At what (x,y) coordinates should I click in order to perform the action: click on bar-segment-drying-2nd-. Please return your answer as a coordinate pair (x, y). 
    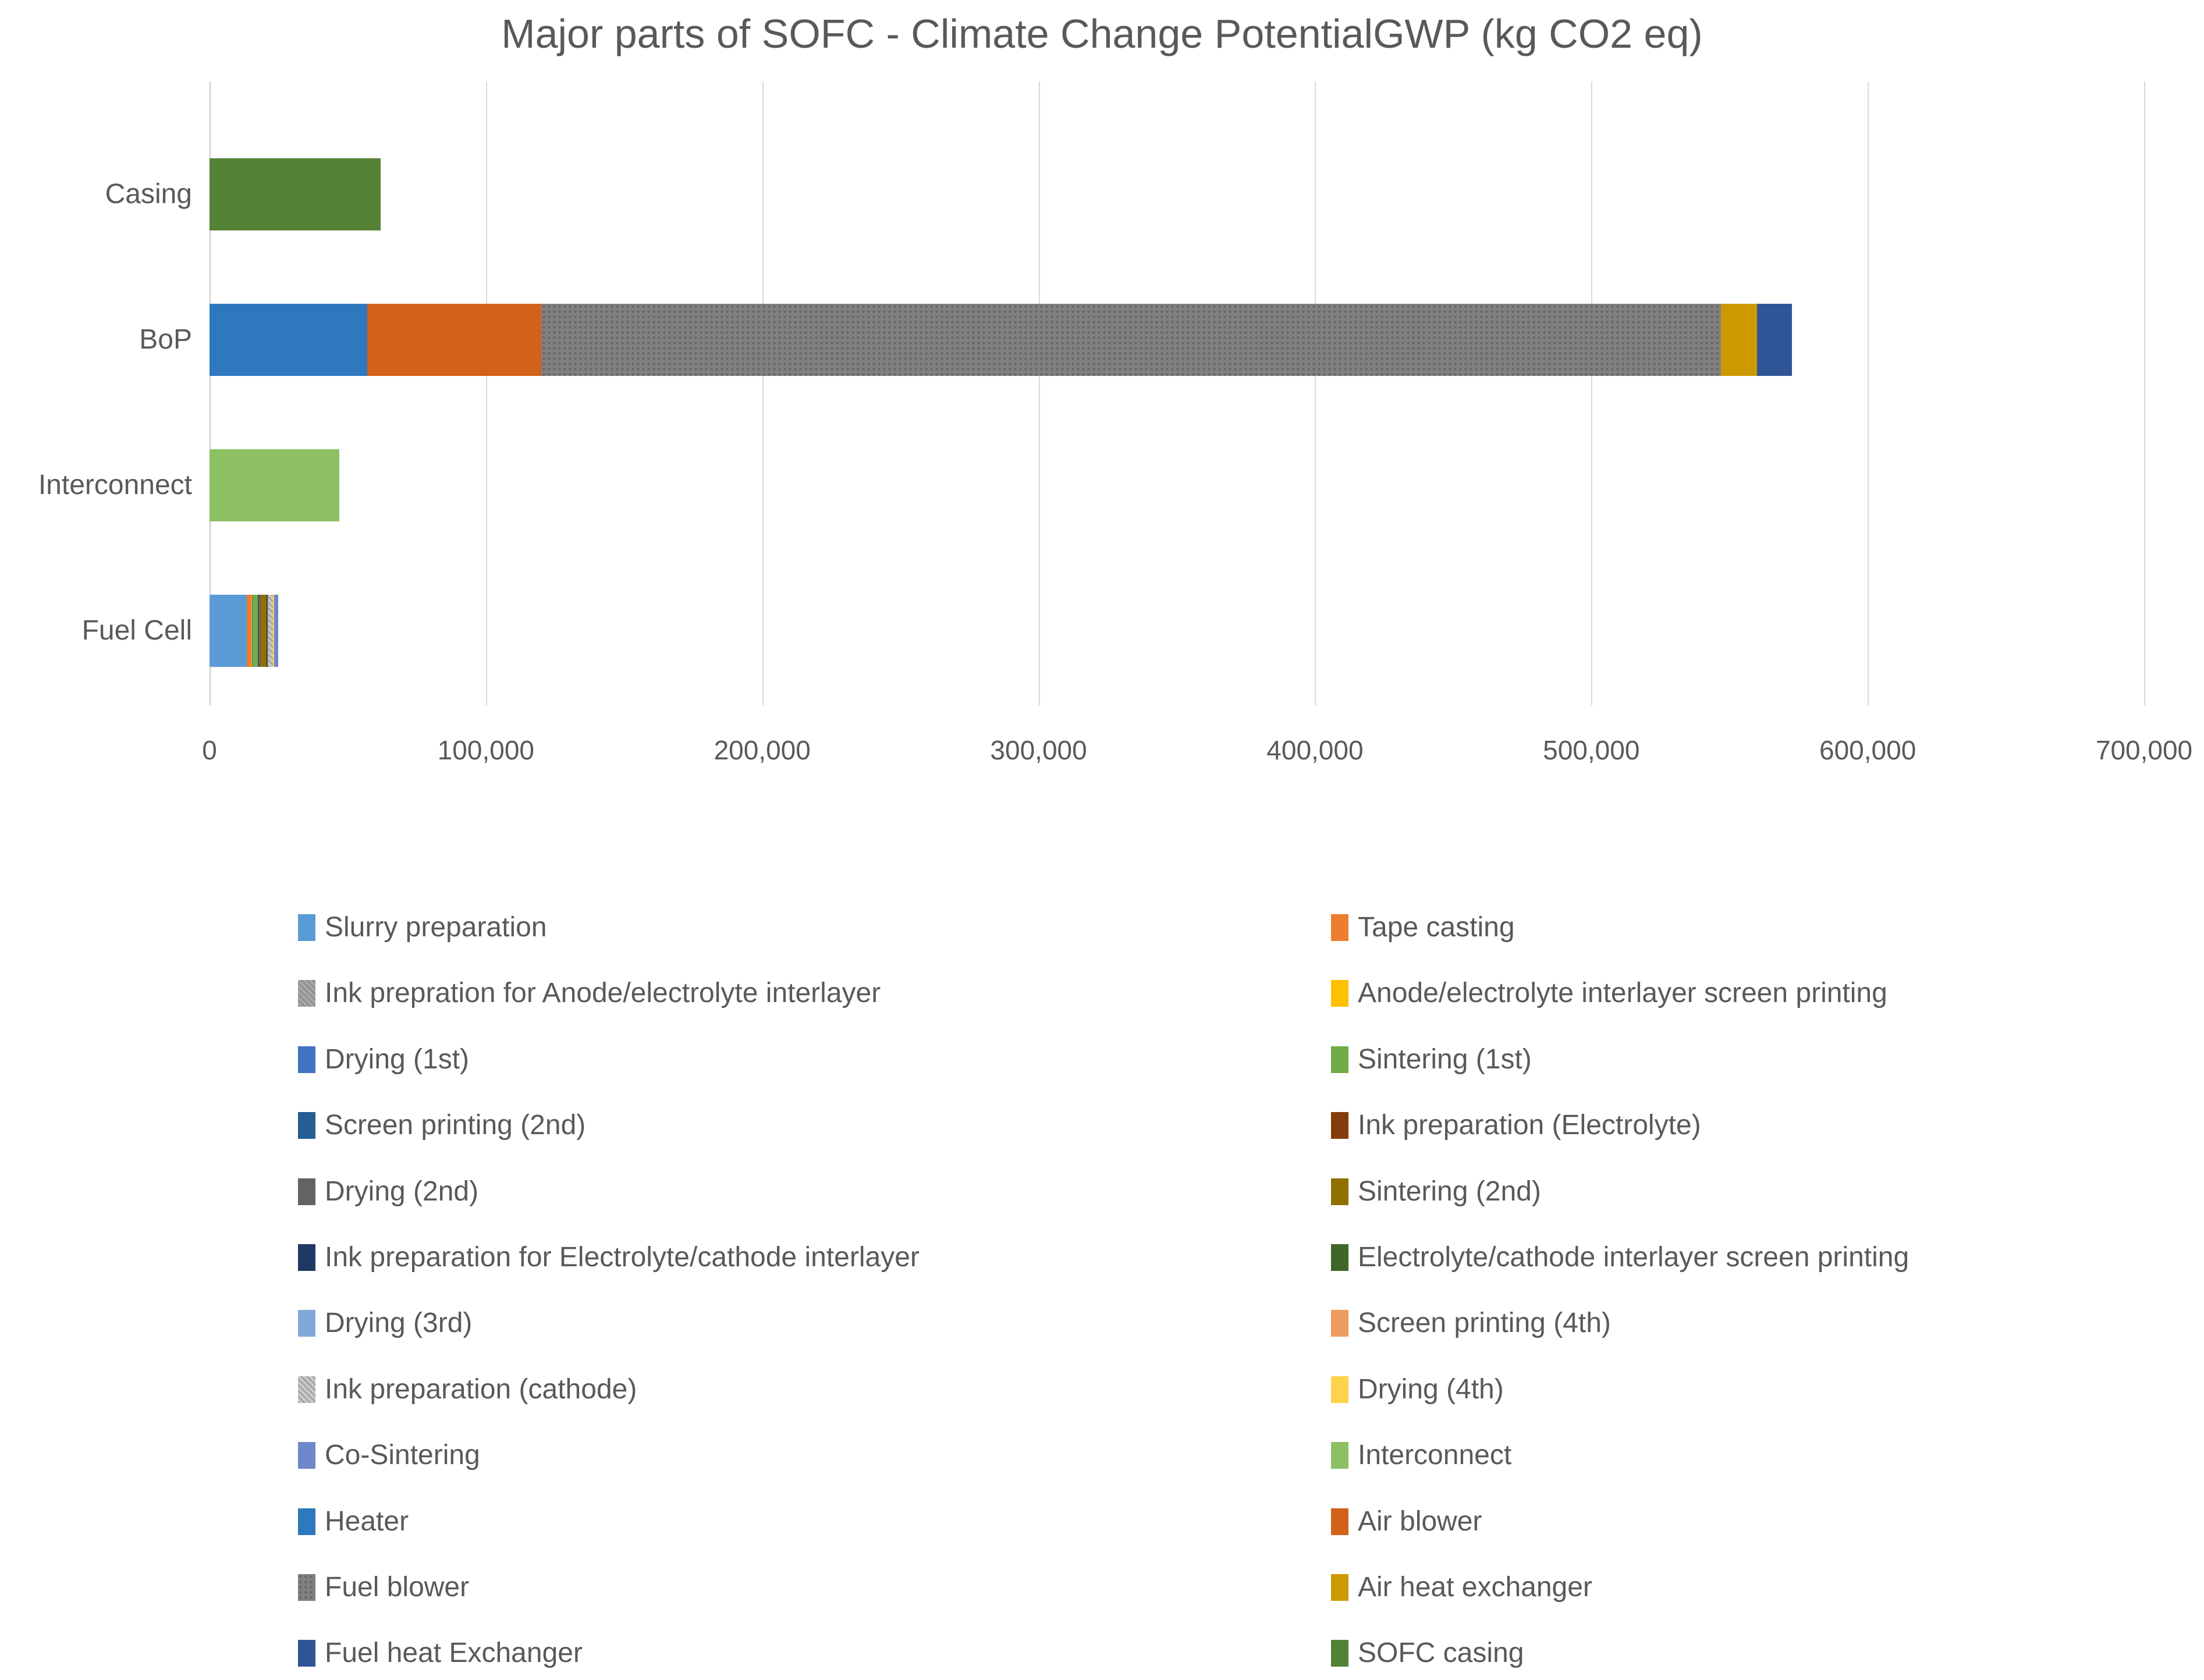
    Looking at the image, I should click on (259, 631).